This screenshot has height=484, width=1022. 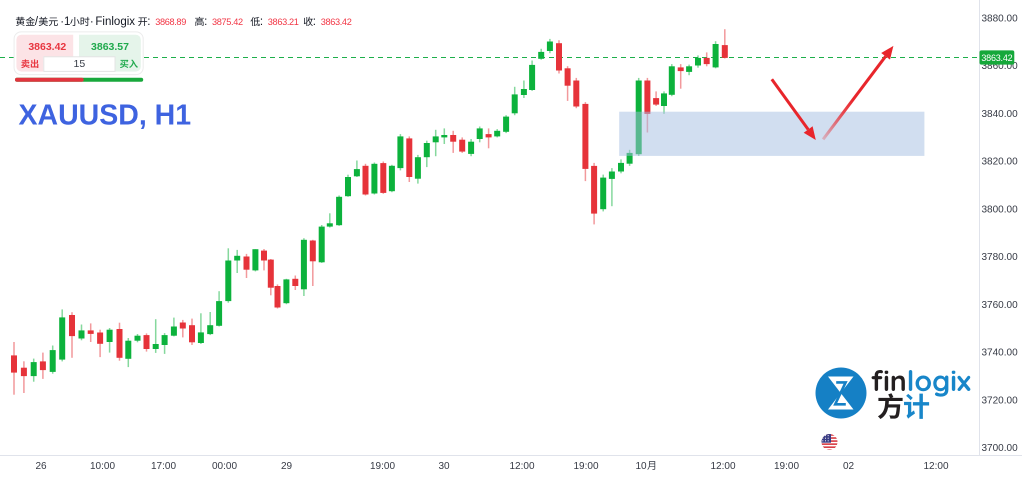 What do you see at coordinates (224, 466) in the screenshot?
I see `svg-text: 00:00` at bounding box center [224, 466].